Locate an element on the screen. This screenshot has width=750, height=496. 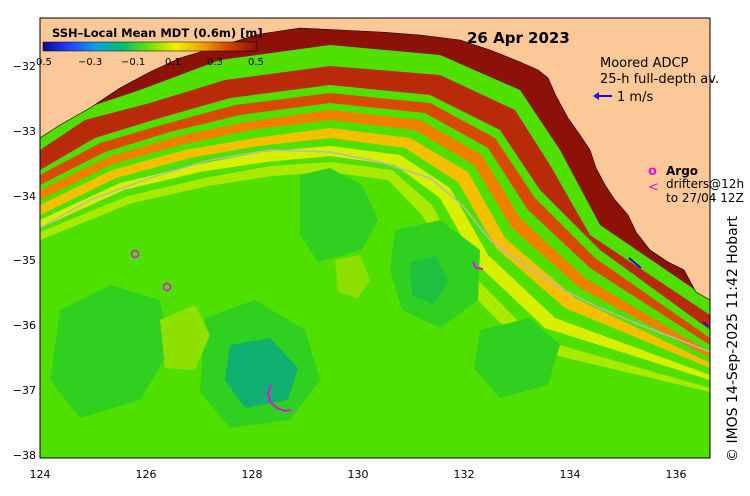
adcp-legend: Moored ADCP 25-h full-depth av. 1 m/s is located at coordinates (656, 80).